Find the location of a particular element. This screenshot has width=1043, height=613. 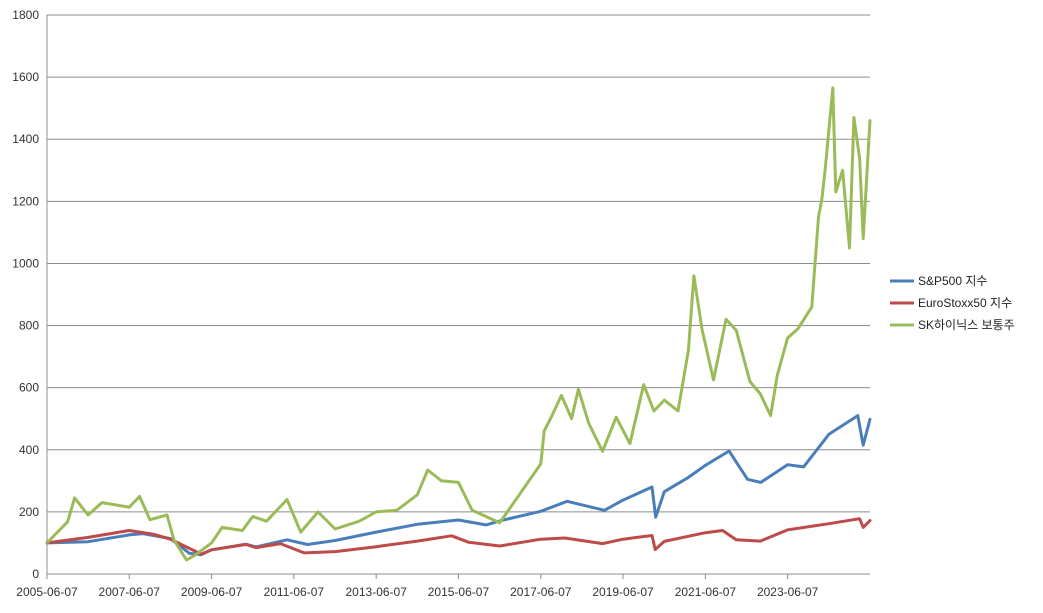

x-tick-label: 2017-06-07 is located at coordinates (541, 592).